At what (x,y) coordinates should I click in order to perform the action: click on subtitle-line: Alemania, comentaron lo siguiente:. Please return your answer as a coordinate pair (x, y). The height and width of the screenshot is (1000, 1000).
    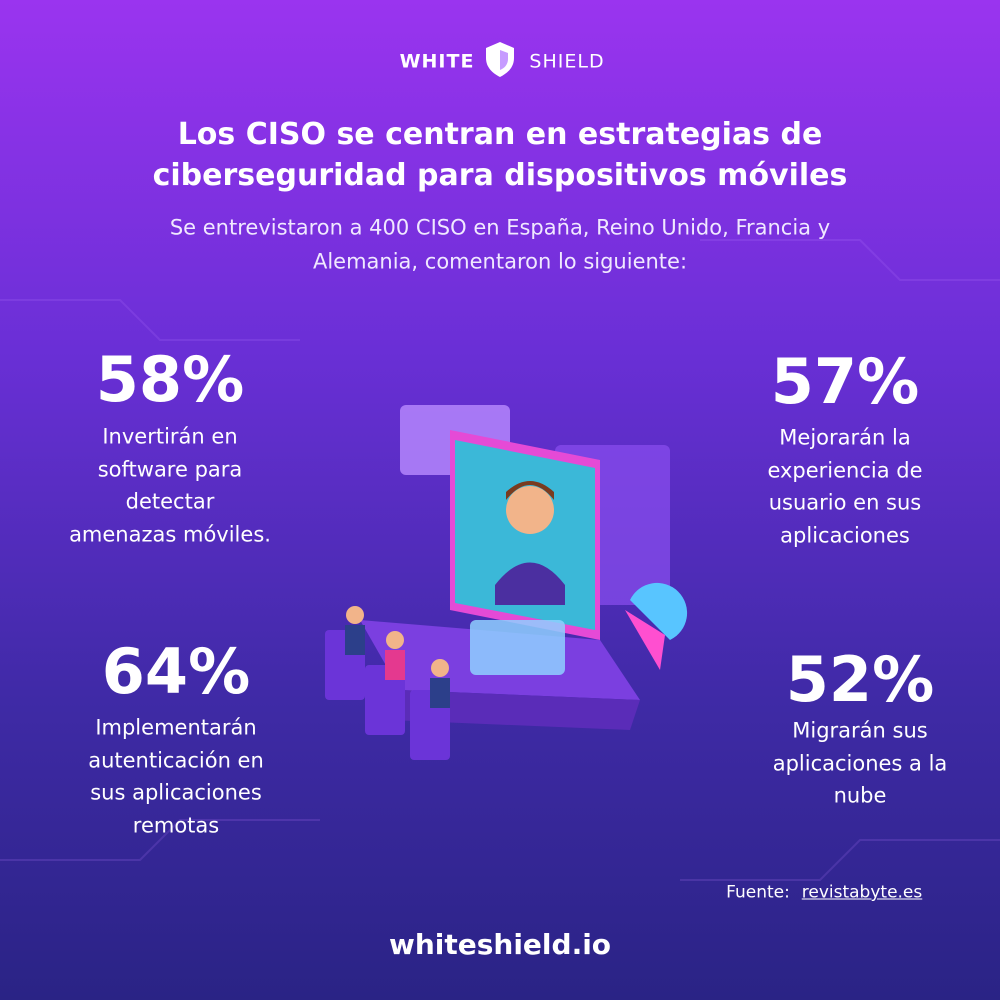
    Looking at the image, I should click on (500, 261).